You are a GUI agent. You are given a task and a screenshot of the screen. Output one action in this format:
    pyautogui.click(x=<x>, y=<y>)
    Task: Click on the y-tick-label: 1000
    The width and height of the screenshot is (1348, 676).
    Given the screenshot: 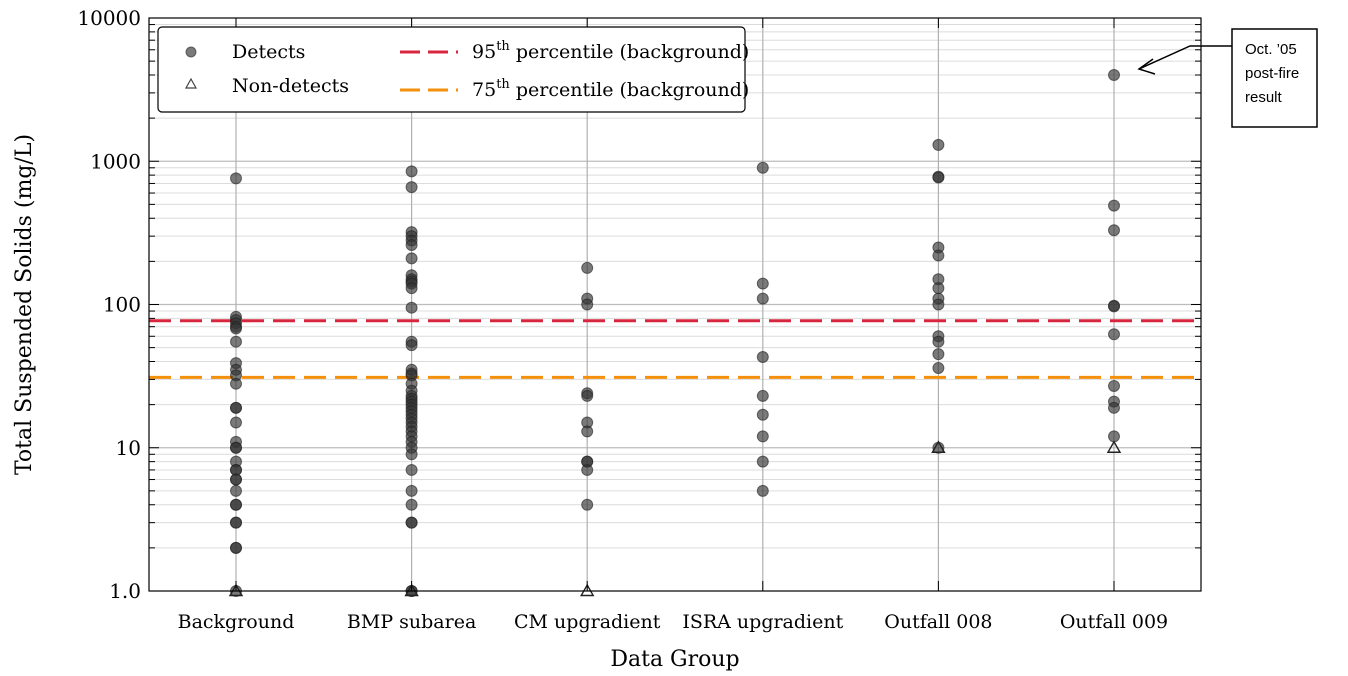 What is the action you would take?
    pyautogui.click(x=115, y=161)
    